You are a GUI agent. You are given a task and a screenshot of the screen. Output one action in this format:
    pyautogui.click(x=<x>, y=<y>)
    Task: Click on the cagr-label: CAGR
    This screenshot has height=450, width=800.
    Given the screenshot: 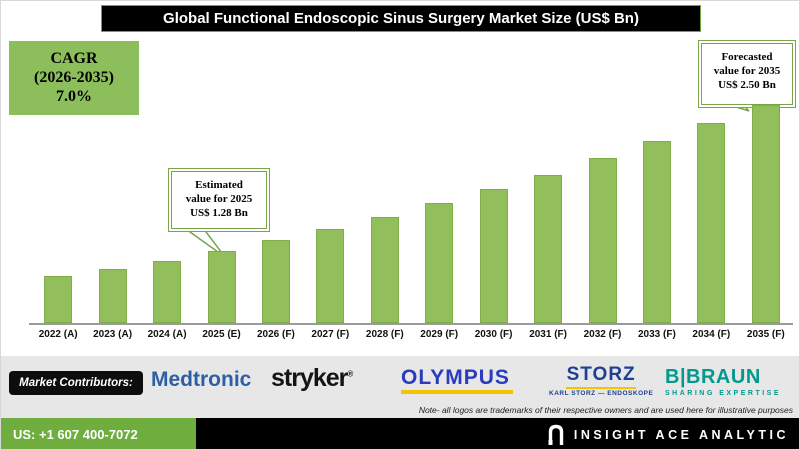 What is the action you would take?
    pyautogui.click(x=74, y=58)
    